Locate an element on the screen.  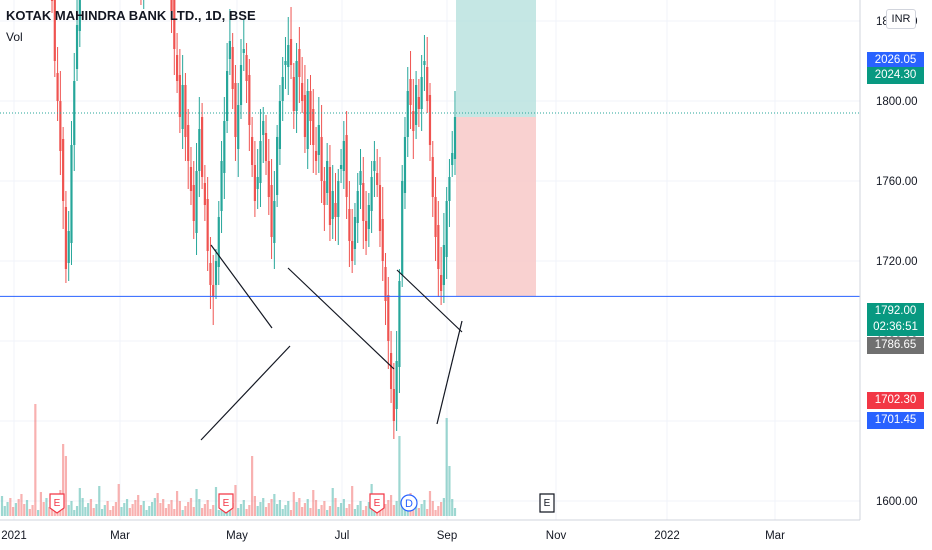
currency-button: INR is located at coordinates (901, 19).